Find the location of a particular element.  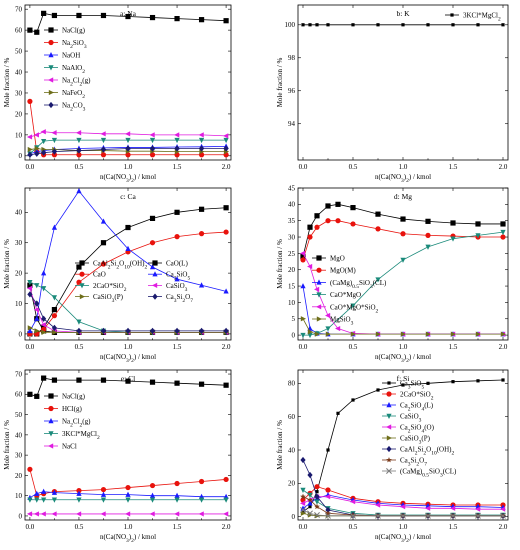

y-tick-label: 10 is located at coordinates (19, 496).